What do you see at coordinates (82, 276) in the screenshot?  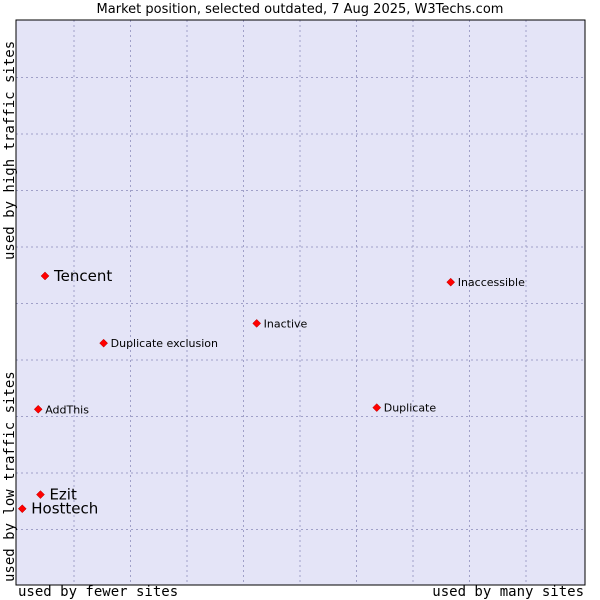 I see `data-point-label: Tencent` at bounding box center [82, 276].